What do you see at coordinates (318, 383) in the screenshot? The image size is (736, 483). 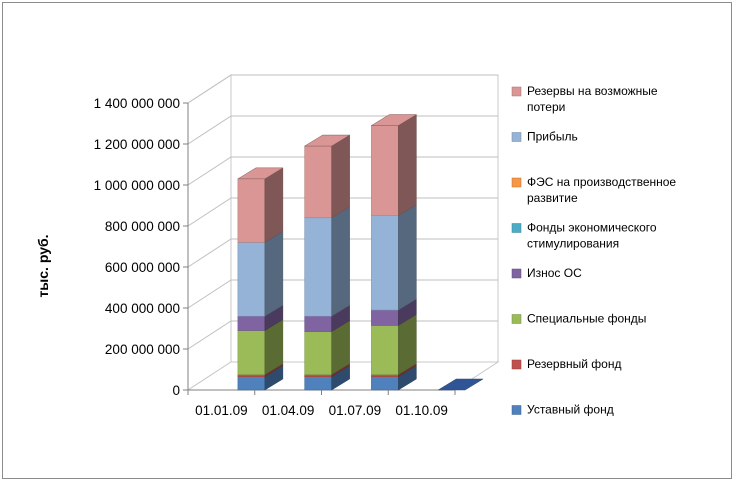 I see `bar-Уставный фонд-01.04.09` at bounding box center [318, 383].